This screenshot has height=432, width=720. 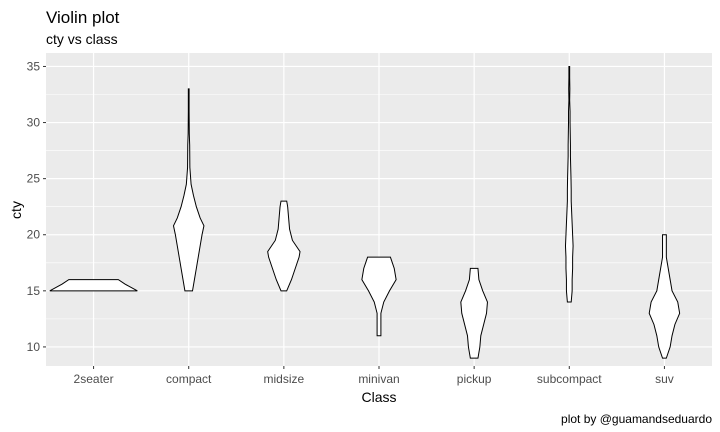 I want to click on y-axis-title: cty, so click(x=16, y=210).